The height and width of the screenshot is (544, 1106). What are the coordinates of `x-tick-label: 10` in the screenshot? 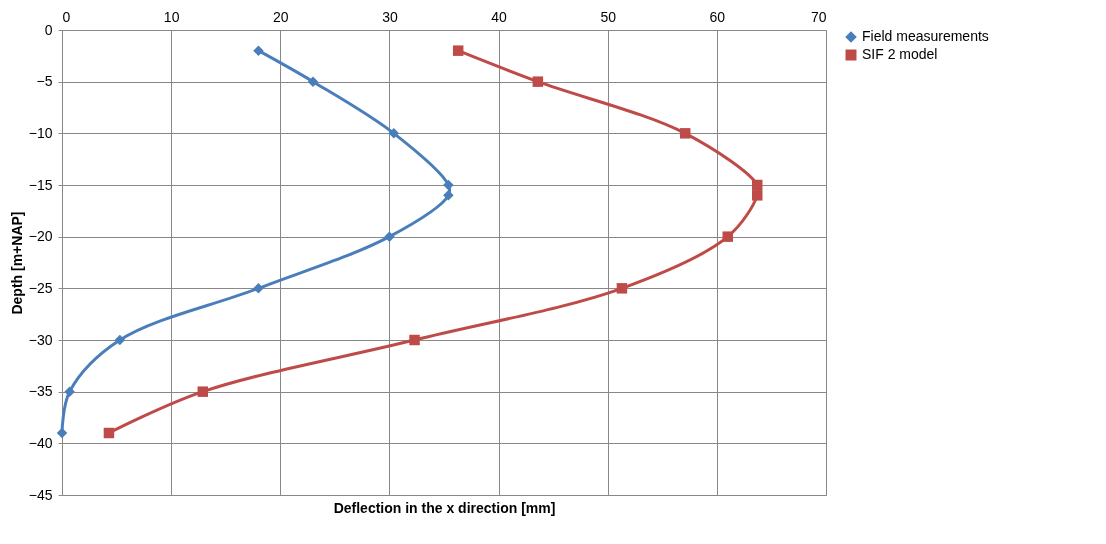 It's located at (171, 16).